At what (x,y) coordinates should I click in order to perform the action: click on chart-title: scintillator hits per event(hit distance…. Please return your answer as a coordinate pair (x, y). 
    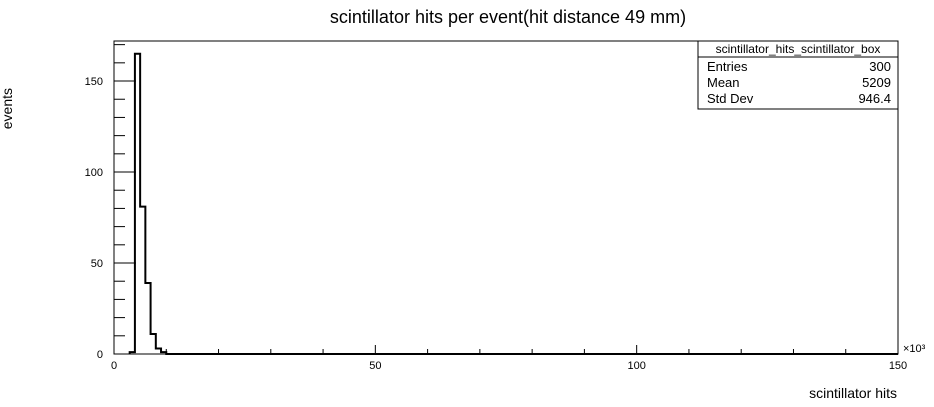
    Looking at the image, I should click on (508, 17).